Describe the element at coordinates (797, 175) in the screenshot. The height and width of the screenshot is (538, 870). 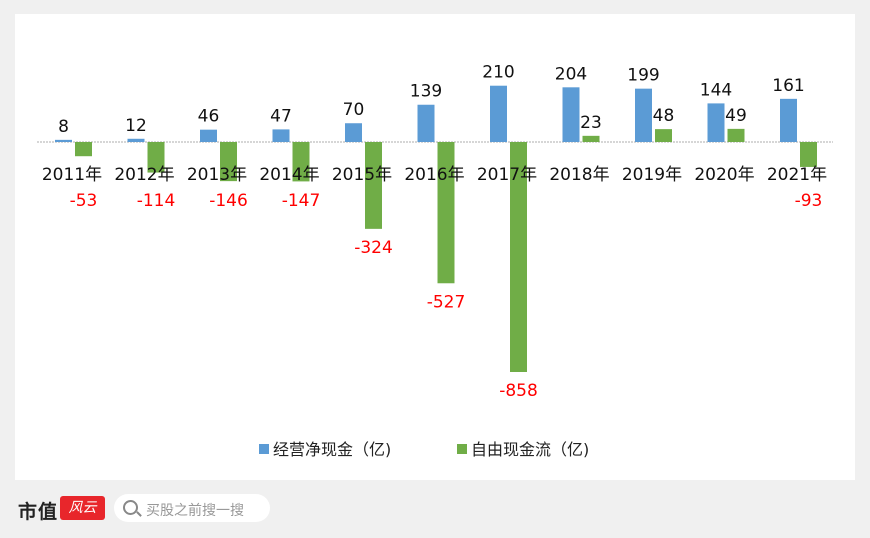
I see `x-tick-label: 2021年` at that location.